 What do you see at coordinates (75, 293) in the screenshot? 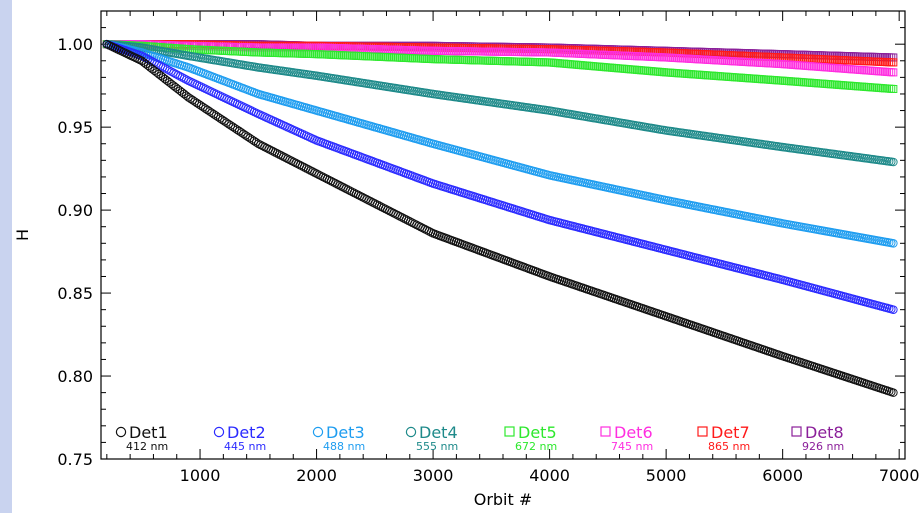
I see `y-tick-label: 0.85` at bounding box center [75, 293].